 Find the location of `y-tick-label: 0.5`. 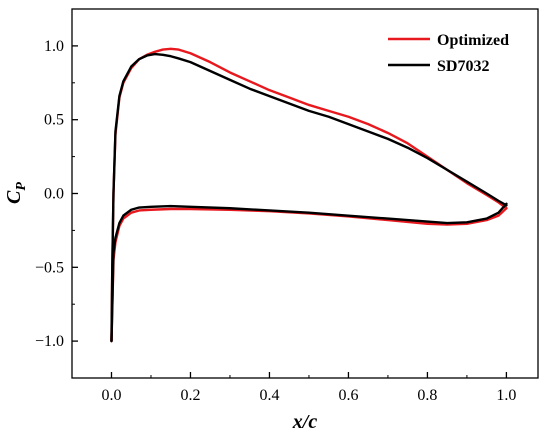

y-tick-label: 0.5 is located at coordinates (54, 120).